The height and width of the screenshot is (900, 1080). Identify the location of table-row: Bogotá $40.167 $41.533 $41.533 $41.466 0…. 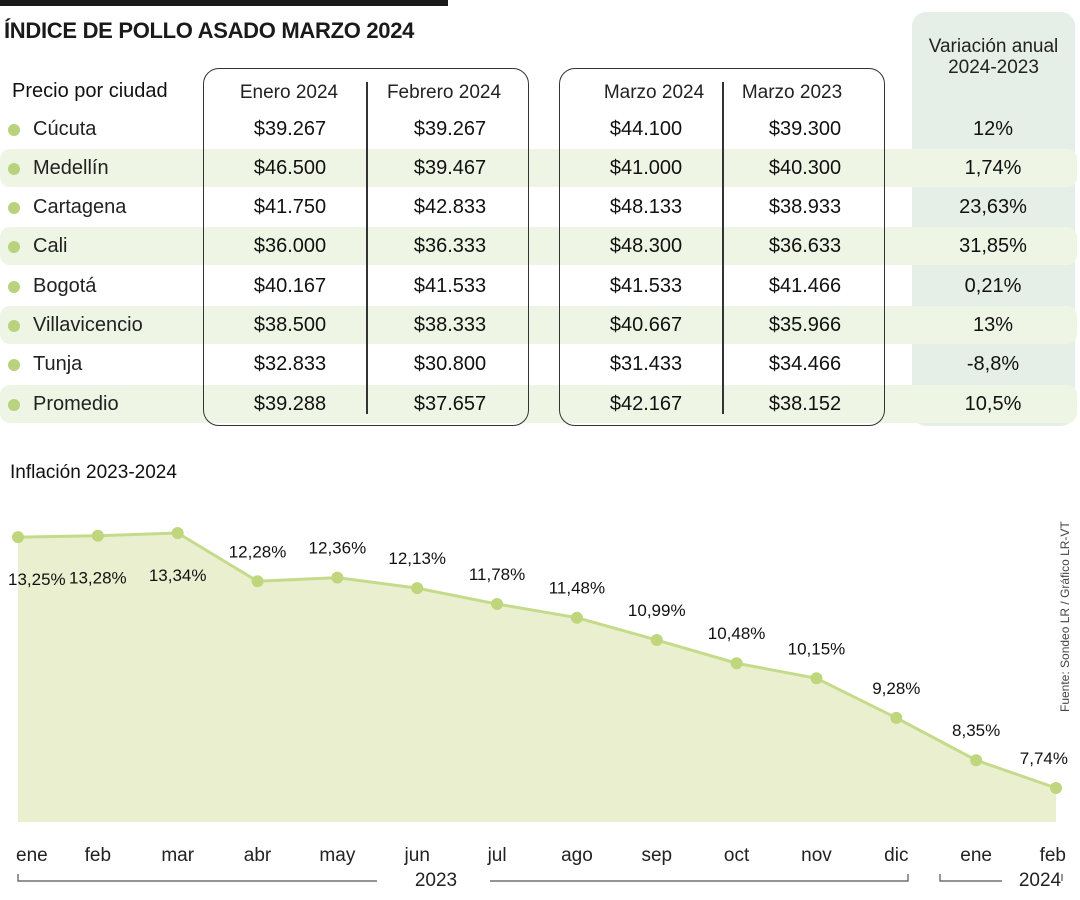
(540, 286).